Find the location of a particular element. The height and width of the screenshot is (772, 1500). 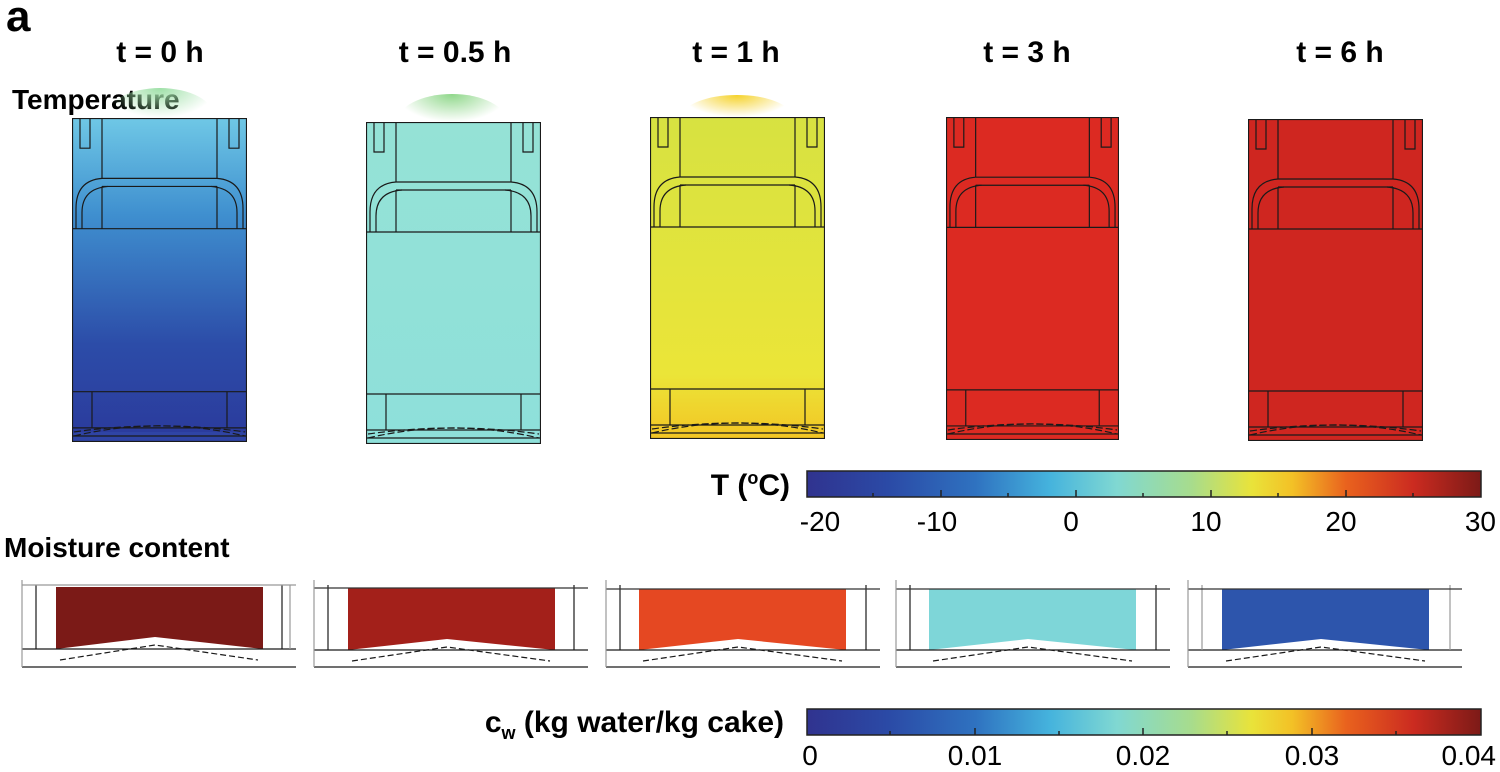

temp-tick-1: -10 is located at coordinates (937, 521).